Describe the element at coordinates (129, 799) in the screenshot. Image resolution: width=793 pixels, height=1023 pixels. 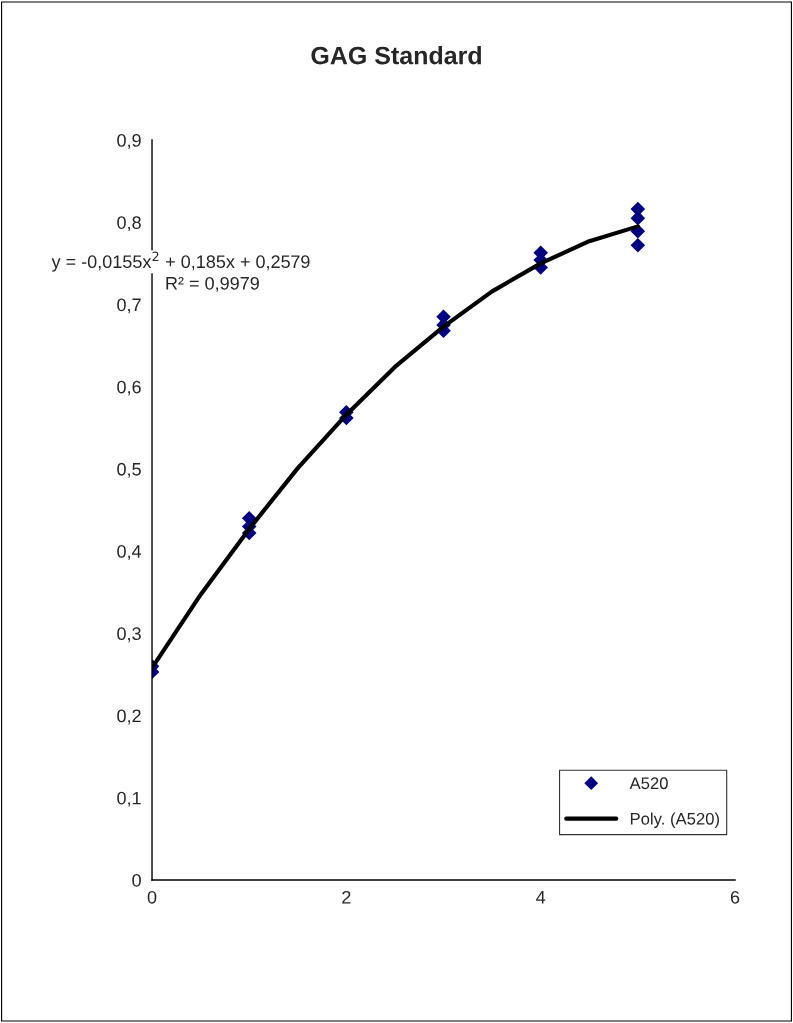
I see `y-tick-label: 0,1` at that location.